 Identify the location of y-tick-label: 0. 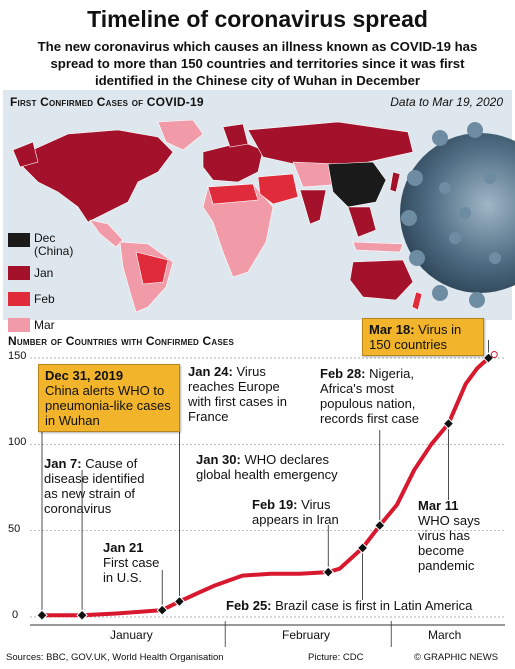
(15, 615).